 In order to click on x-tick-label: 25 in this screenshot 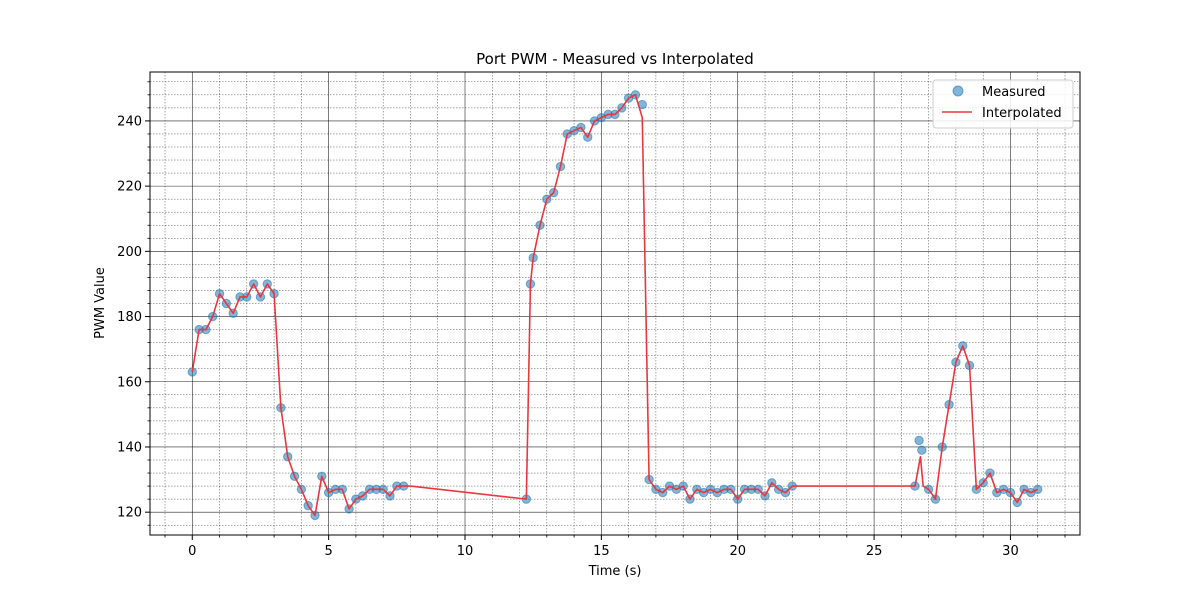, I will do `click(874, 551)`.